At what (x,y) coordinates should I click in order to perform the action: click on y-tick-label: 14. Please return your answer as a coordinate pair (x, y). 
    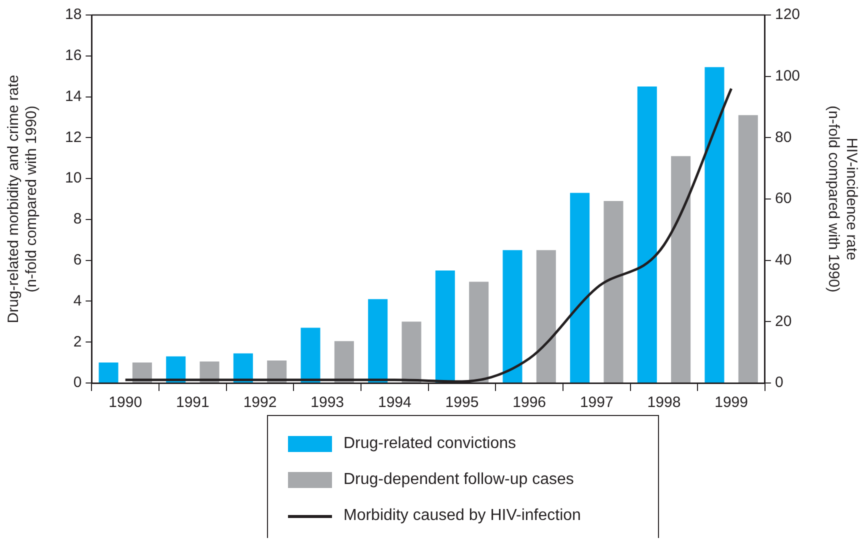
    Looking at the image, I should click on (73, 96).